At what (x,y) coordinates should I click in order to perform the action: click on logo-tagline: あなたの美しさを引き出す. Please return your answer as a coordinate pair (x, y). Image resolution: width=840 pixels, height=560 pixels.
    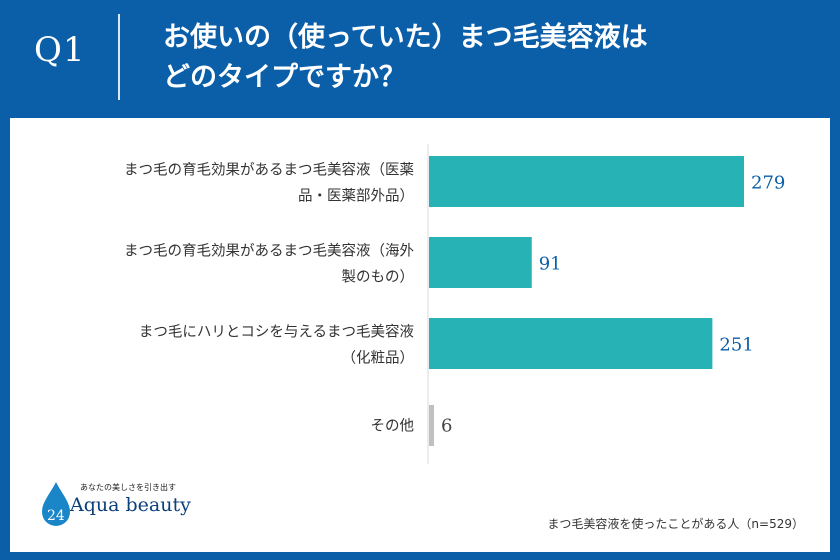
    Looking at the image, I should click on (128, 487).